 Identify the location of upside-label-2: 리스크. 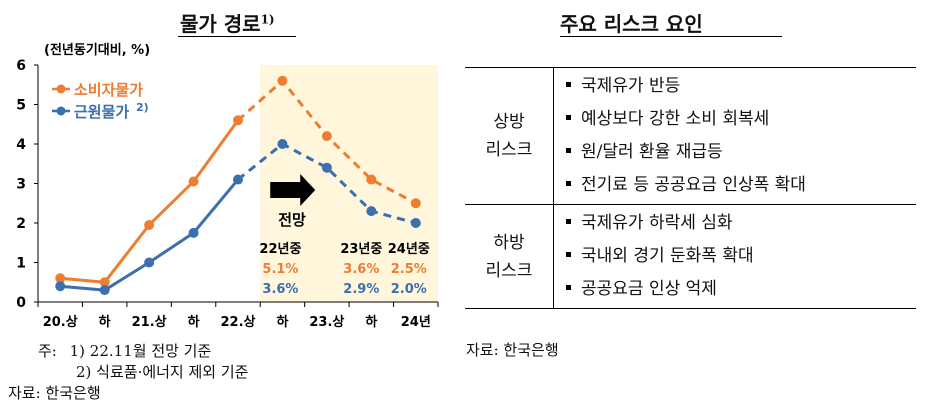
(509, 150).